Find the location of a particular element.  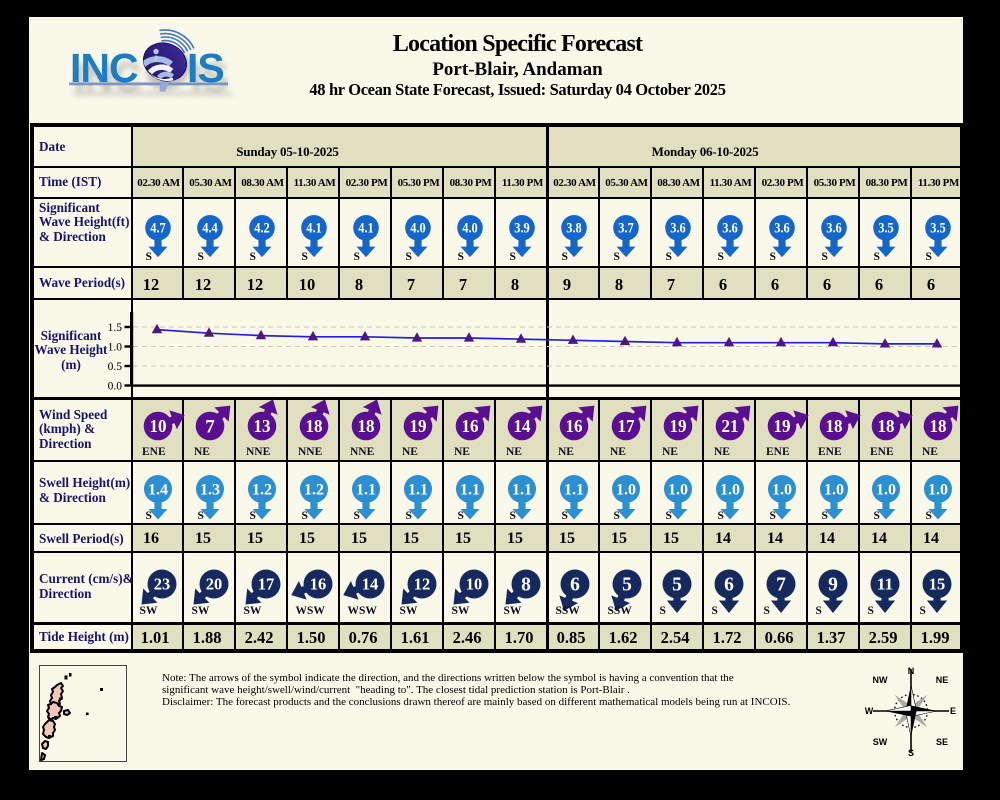

svg-text: 11 is located at coordinates (885, 584).